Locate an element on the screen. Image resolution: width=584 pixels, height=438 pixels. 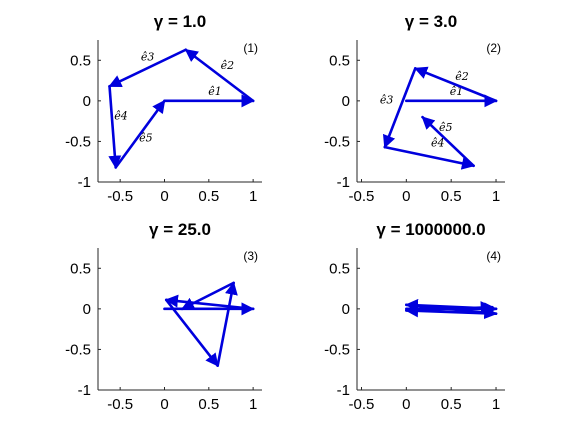
panel-label: (1) is located at coordinates (250, 48).